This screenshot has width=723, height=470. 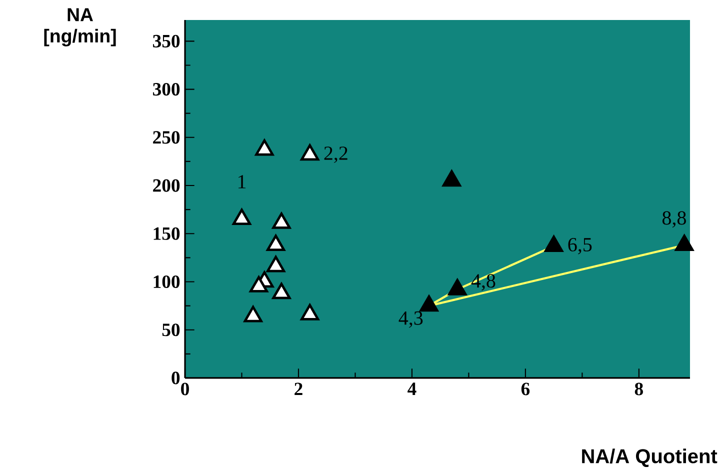 I want to click on y-tick-label: 350, so click(x=166, y=41).